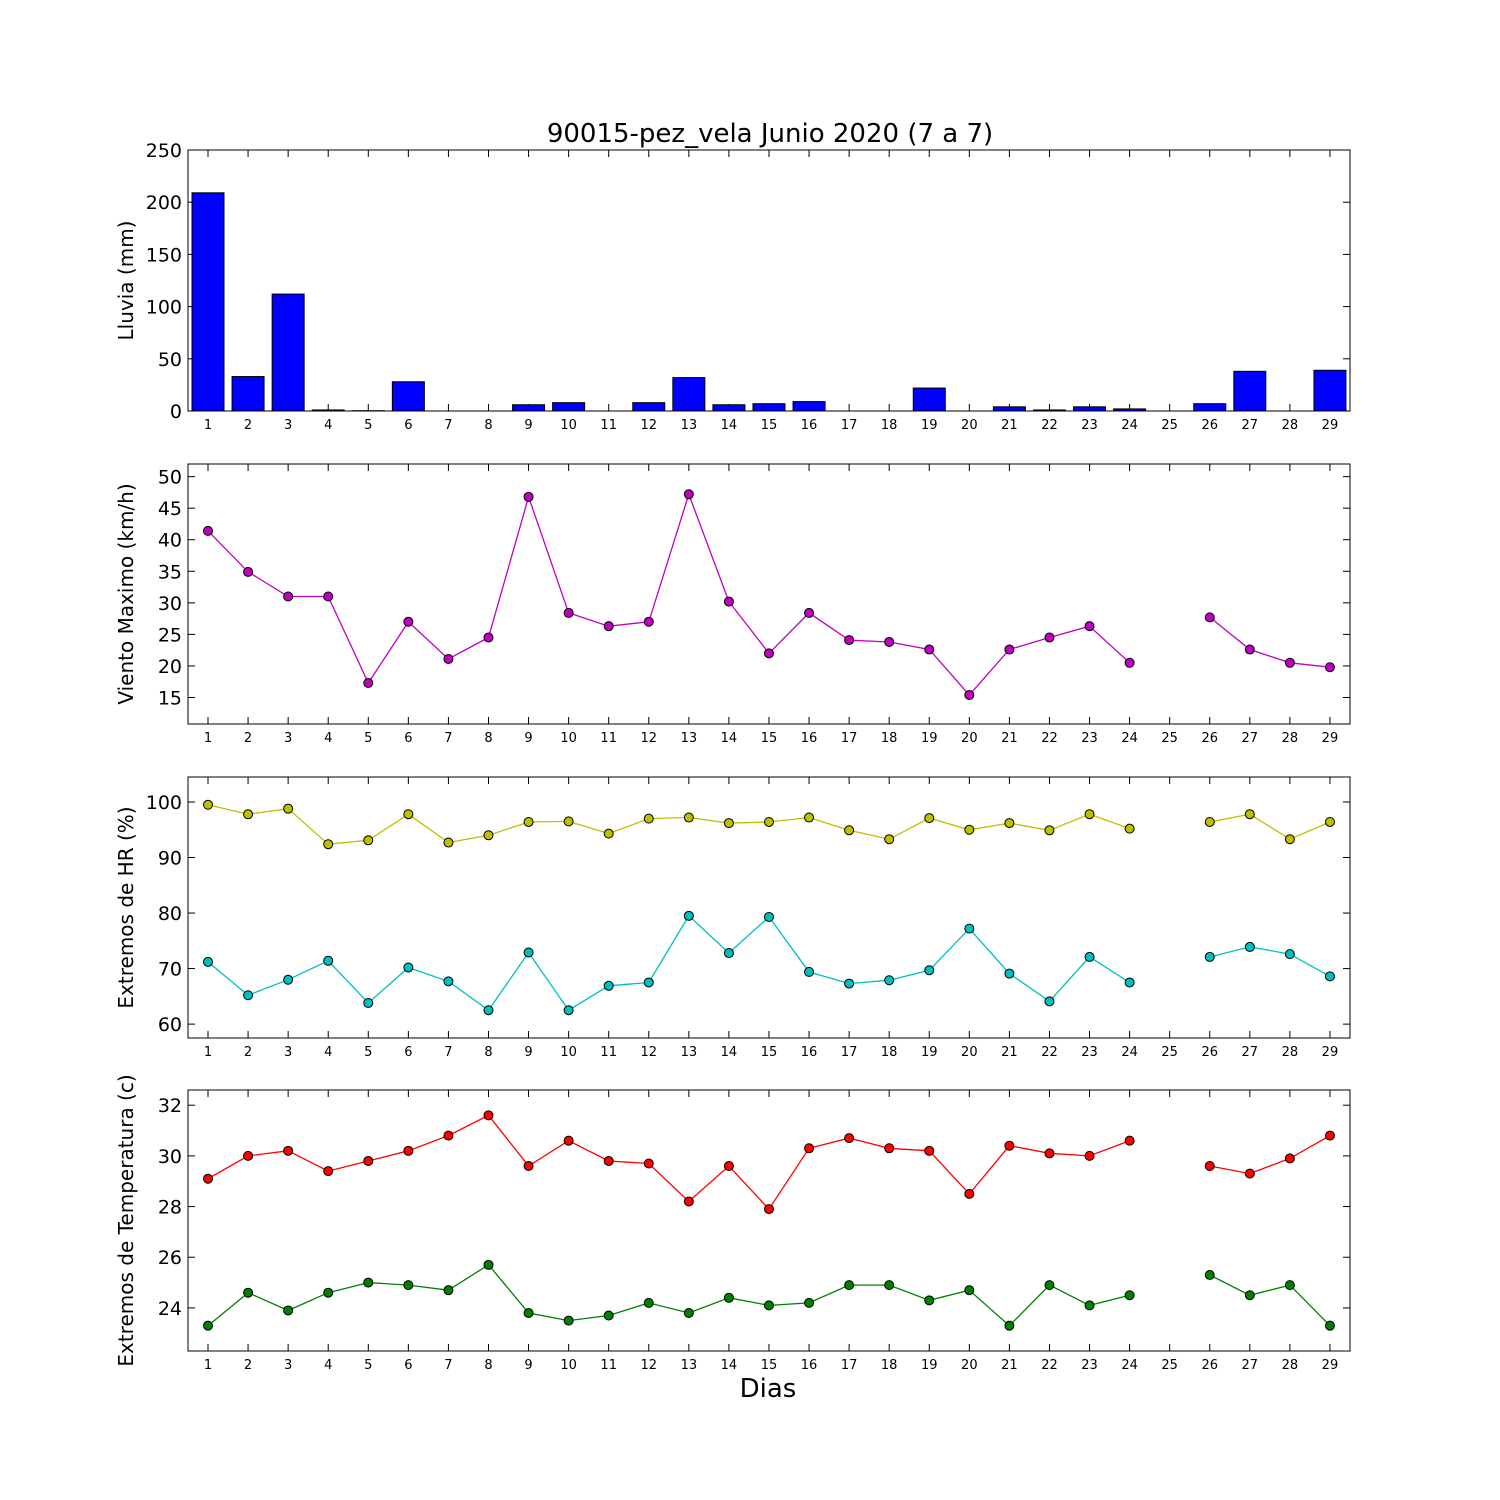 This screenshot has width=1500, height=1500. Describe the element at coordinates (448, 738) in the screenshot. I see `x-tick-label: 7` at that location.